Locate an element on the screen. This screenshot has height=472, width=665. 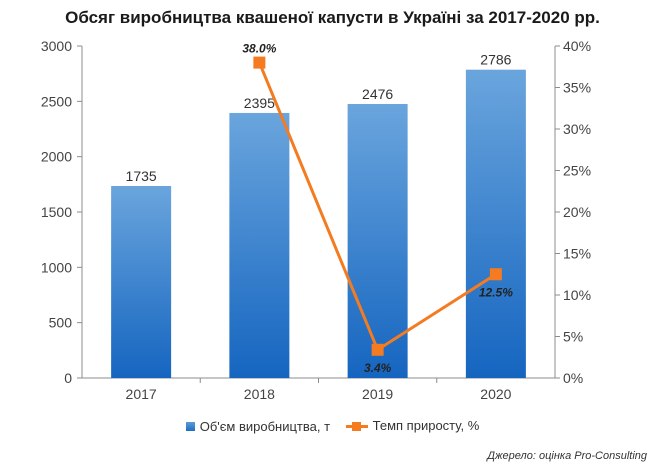
y-right-tick-label: 30% is located at coordinates (577, 129).